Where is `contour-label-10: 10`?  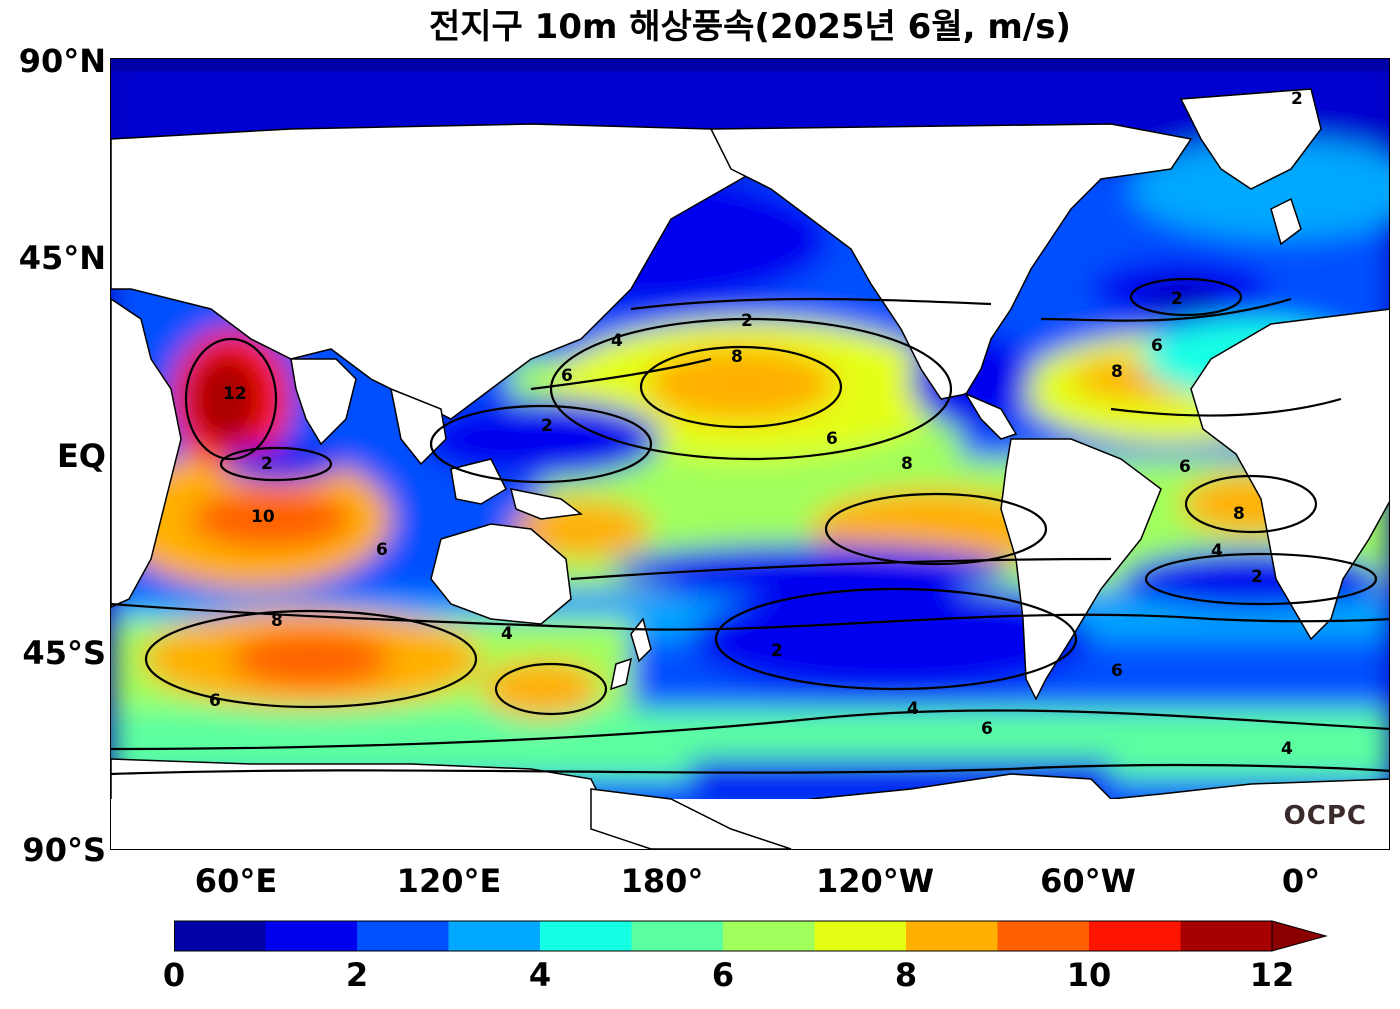
contour-label-10: 10 is located at coordinates (263, 517).